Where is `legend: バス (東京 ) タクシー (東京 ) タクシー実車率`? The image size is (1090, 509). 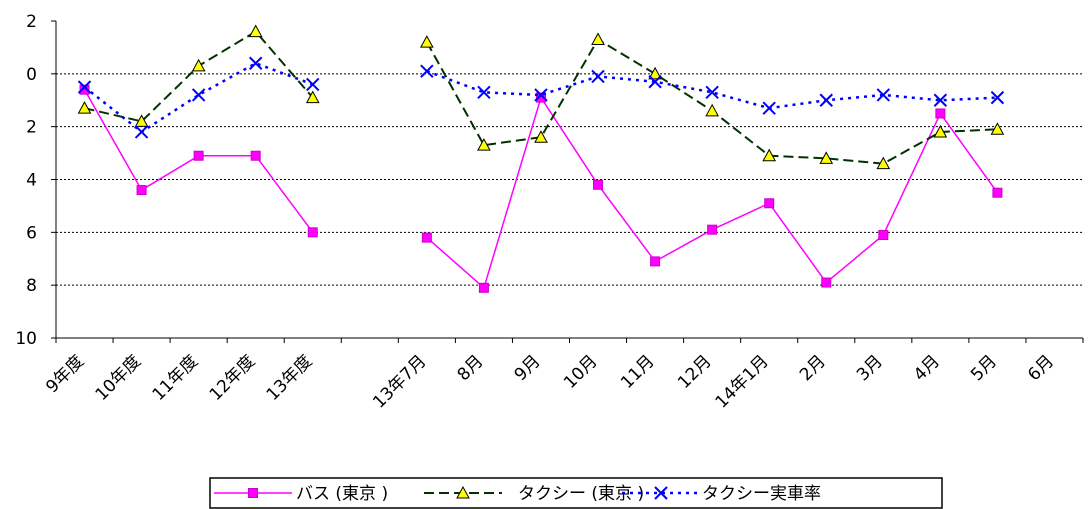
legend: バス (東京 ) タクシー (東京 ) タクシー実車率 is located at coordinates (576, 493).